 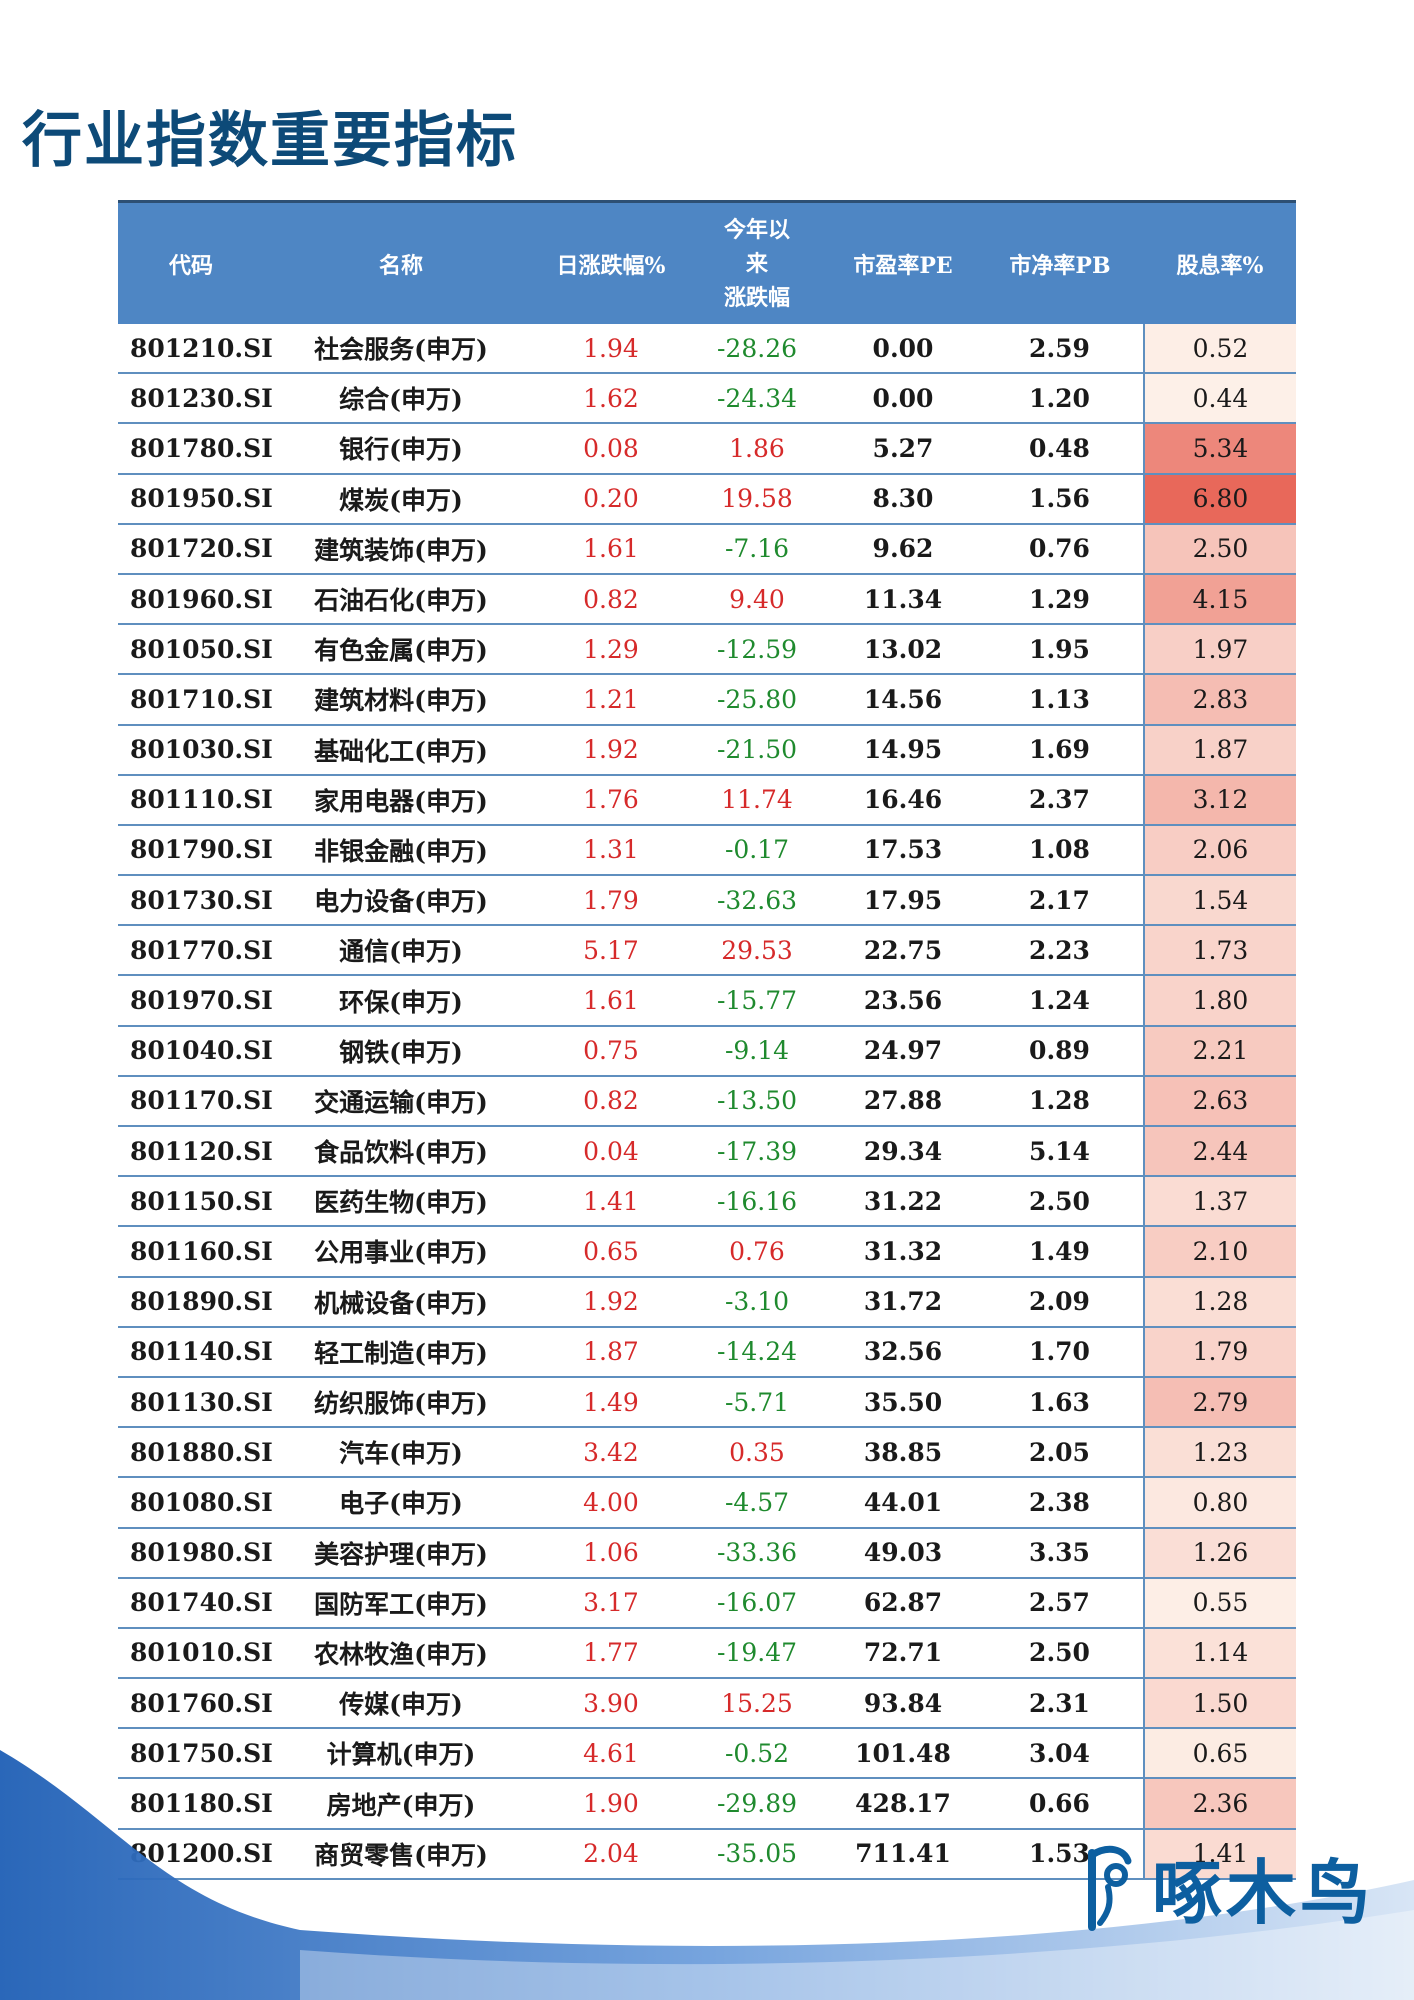 I want to click on cell-daily-change: 0.08, so click(x=611, y=449).